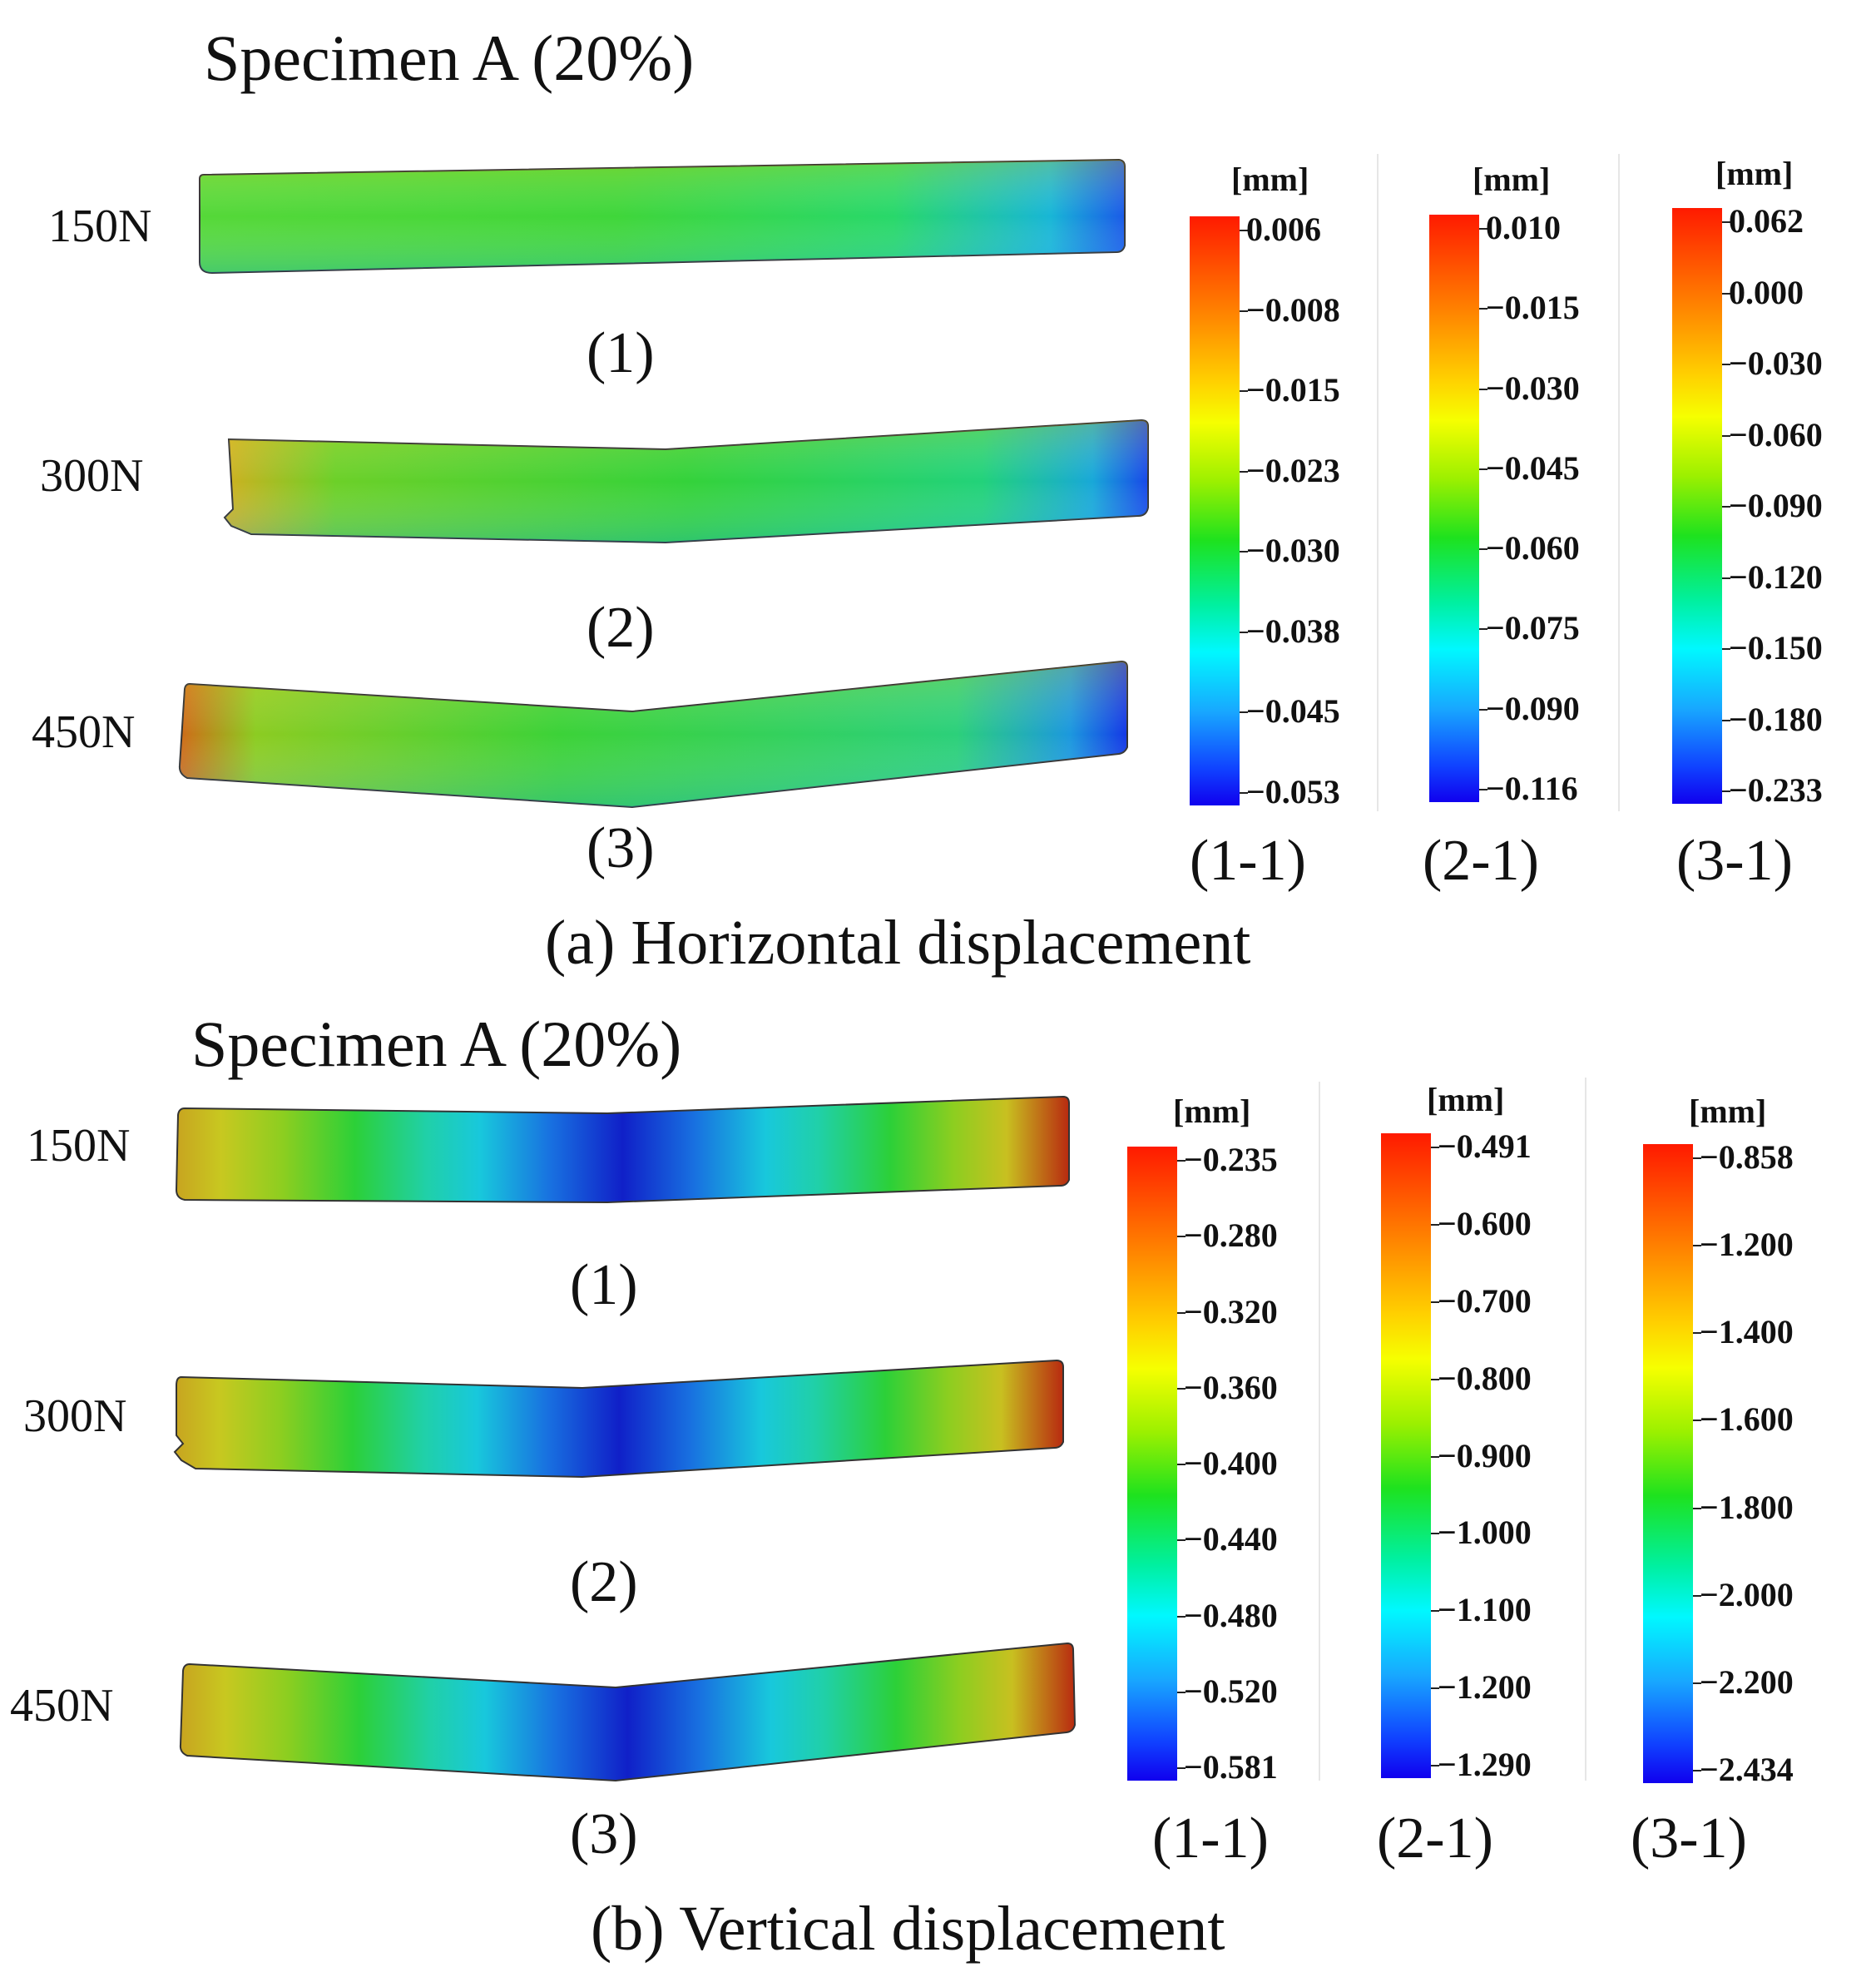  Describe the element at coordinates (75, 1416) in the screenshot. I see `panel-b-load-300n: 300N` at that location.